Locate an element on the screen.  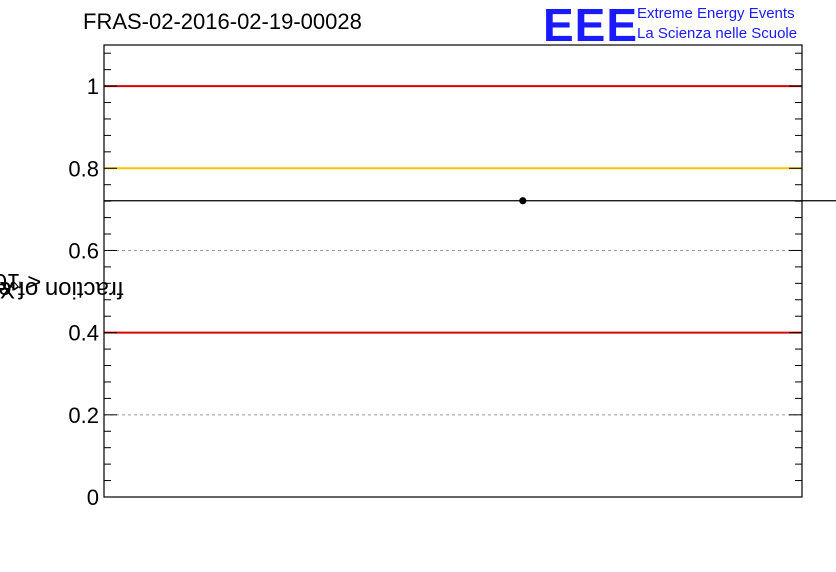
y-tick-label: 0 is located at coordinates (93, 497).